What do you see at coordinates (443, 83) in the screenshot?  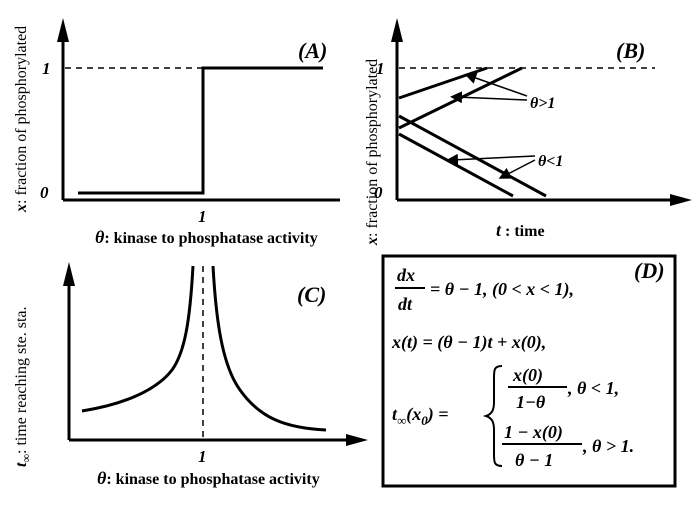 I see `panel-b-line-theta-gt-1-upper` at bounding box center [443, 83].